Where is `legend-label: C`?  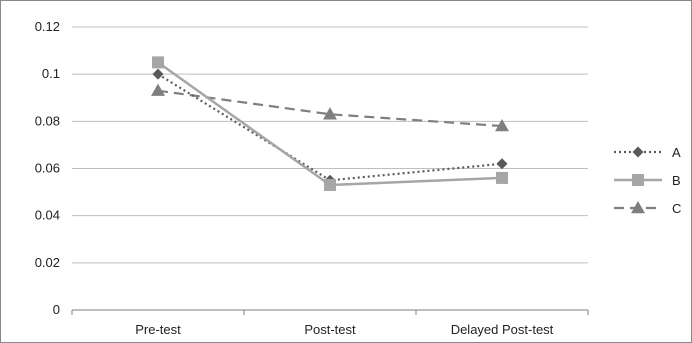
legend-label: C is located at coordinates (676, 208).